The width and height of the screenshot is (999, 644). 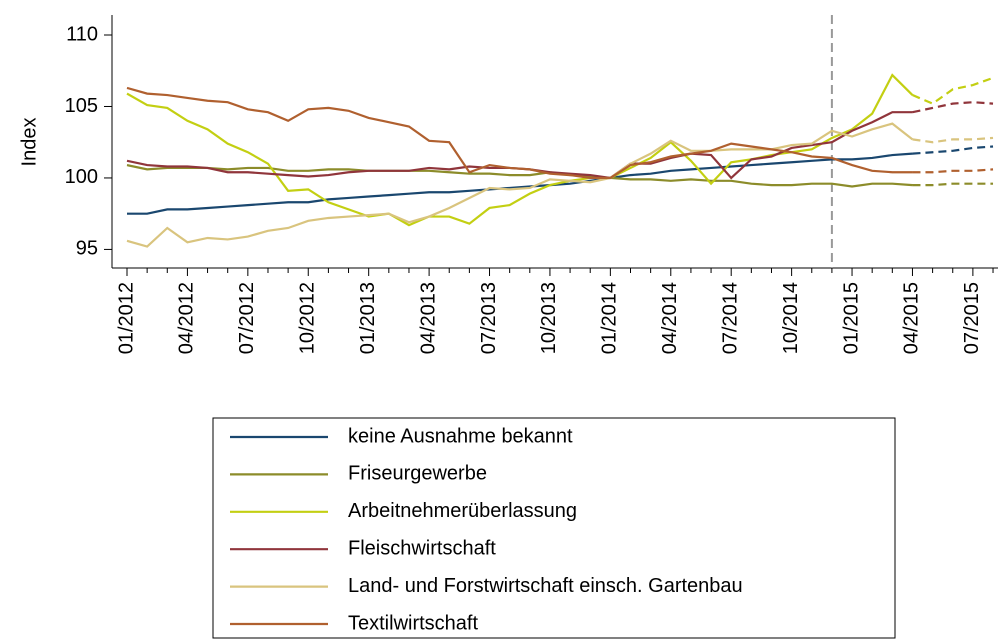 What do you see at coordinates (670, 318) in the screenshot?
I see `x-tick-label: 04/2014` at bounding box center [670, 318].